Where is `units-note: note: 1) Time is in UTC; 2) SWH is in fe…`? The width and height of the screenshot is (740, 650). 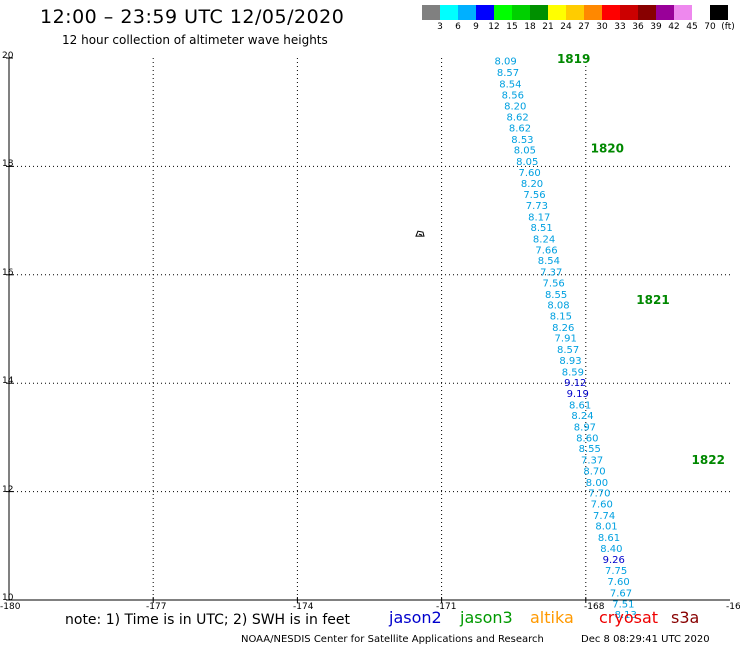
units-note: note: 1) Time is in UTC; 2) SWH is in fe… is located at coordinates (208, 620).